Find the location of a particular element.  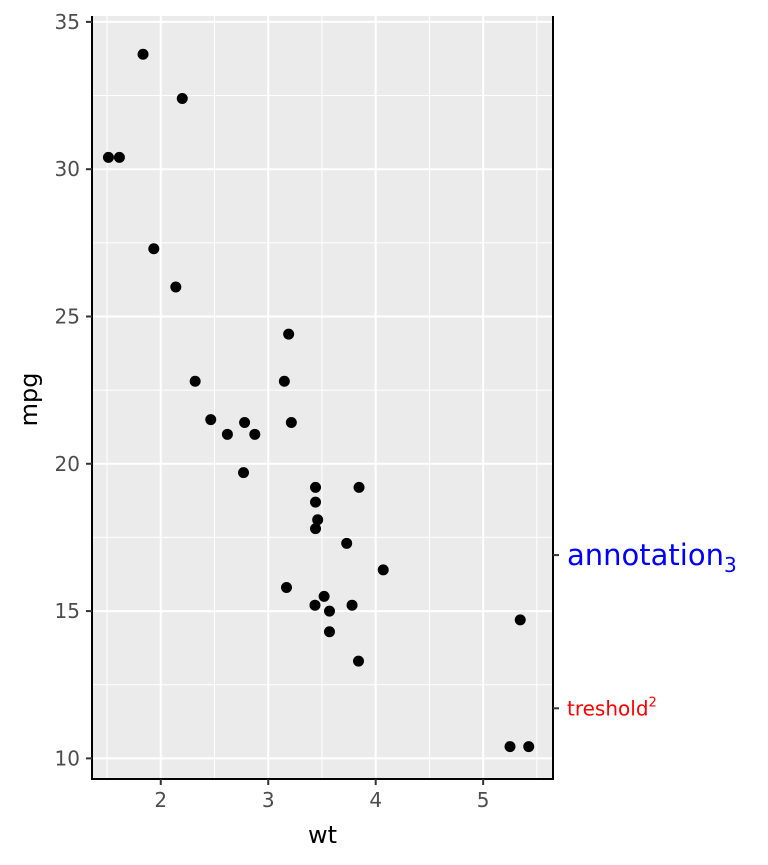

y-tick-label: 20 is located at coordinates (67, 464).